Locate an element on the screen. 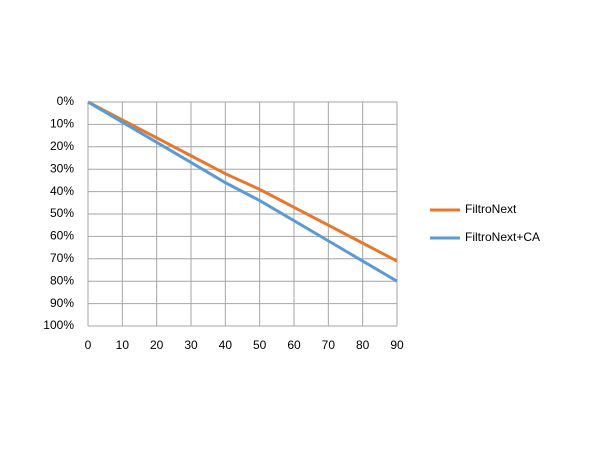  y-tick-label: 90% is located at coordinates (62, 303).